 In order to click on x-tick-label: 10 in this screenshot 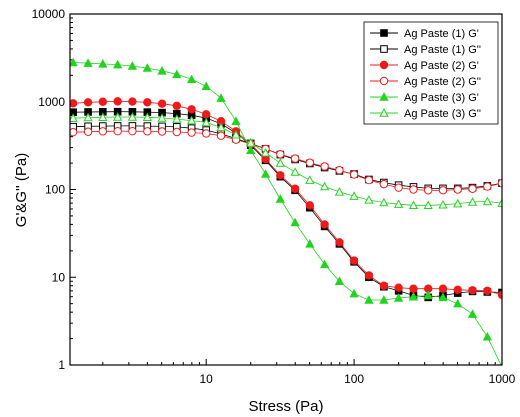, I will do `click(207, 379)`.